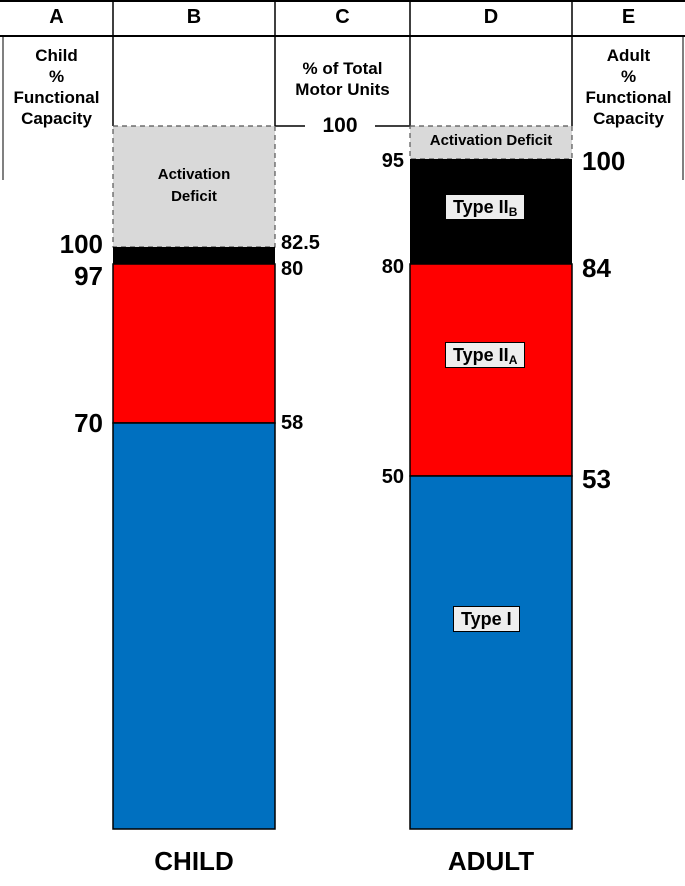 The width and height of the screenshot is (685, 886). What do you see at coordinates (194, 186) in the screenshot?
I see `child-activation-deficit-label: Activation Deficit` at bounding box center [194, 186].